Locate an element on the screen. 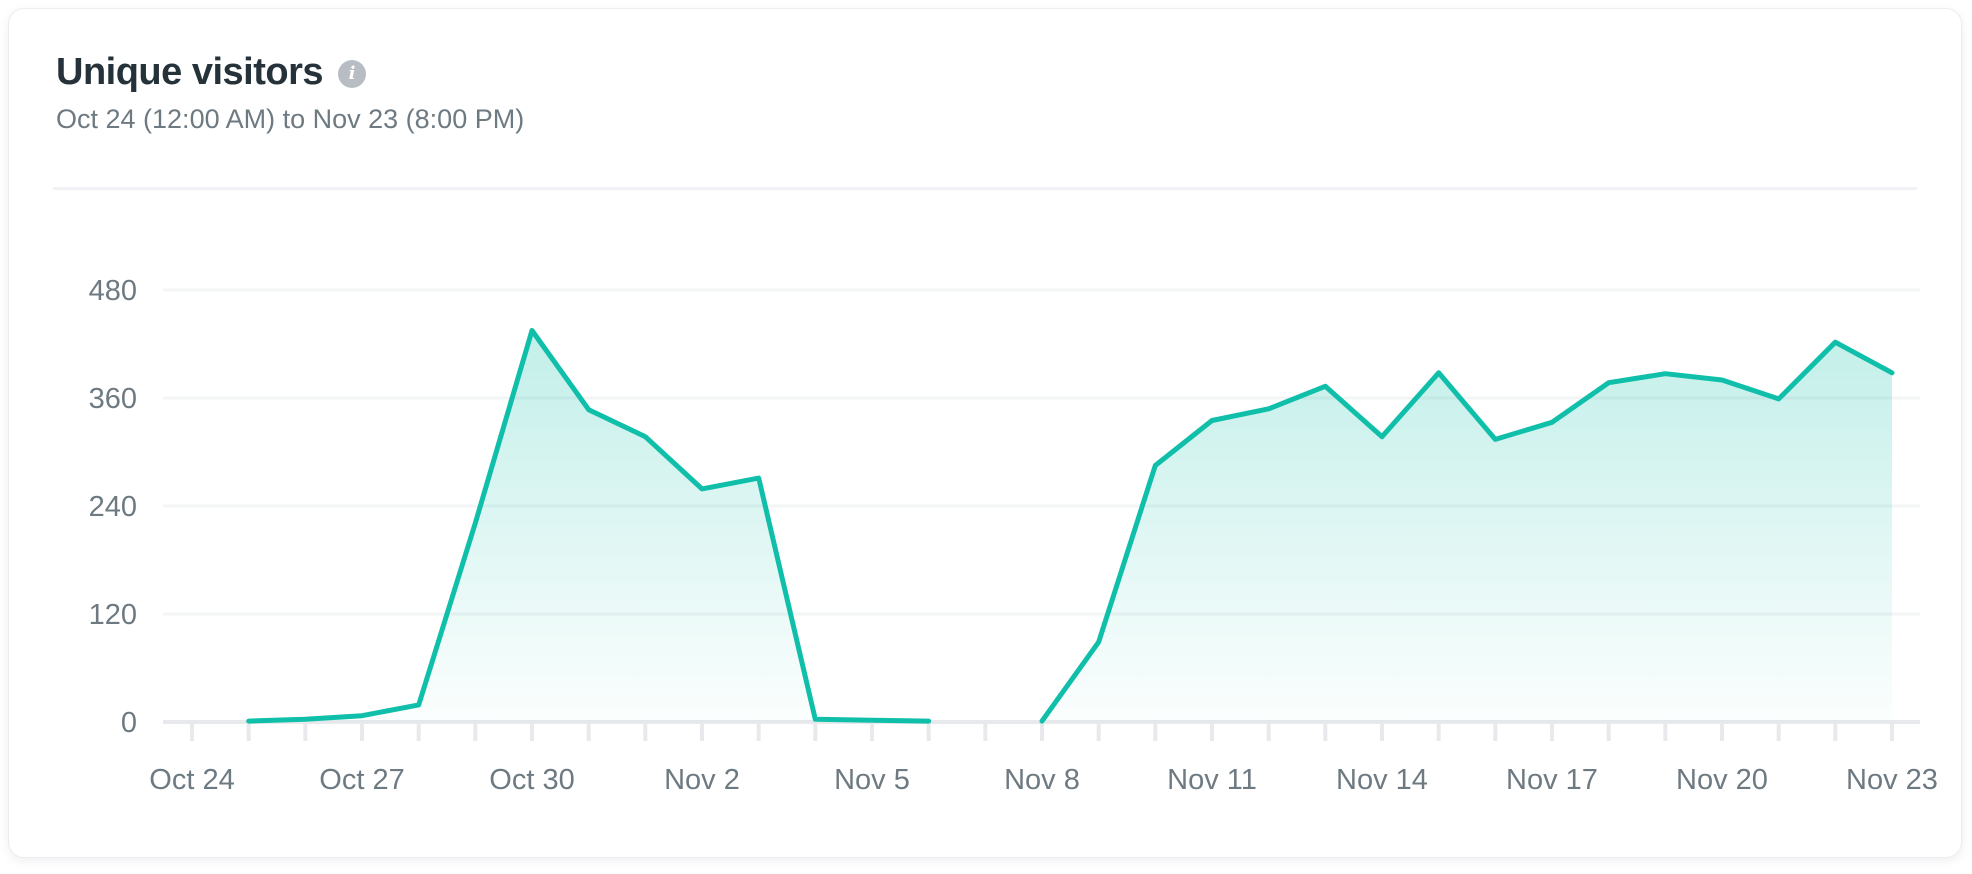  x-axis-label: Nov 23 is located at coordinates (1892, 780).